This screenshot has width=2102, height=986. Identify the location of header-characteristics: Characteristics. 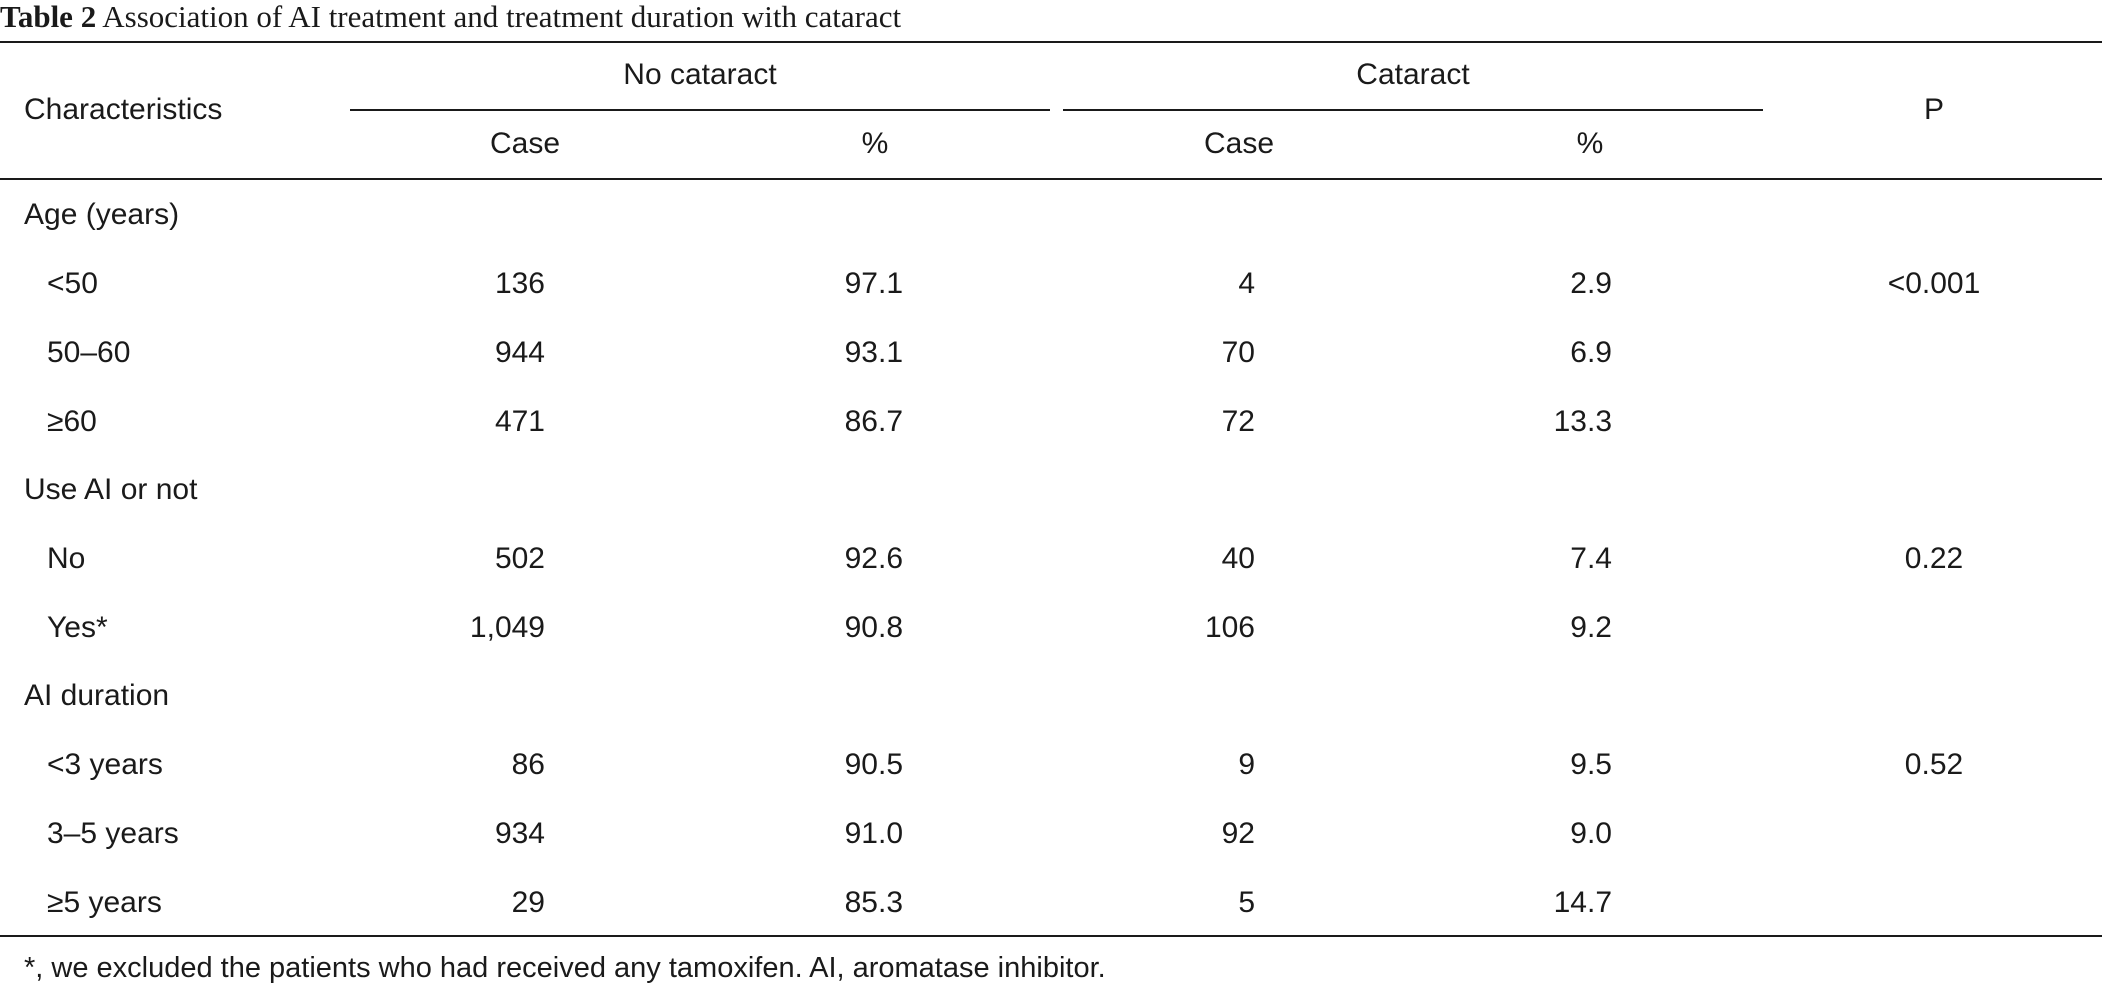
(123, 109).